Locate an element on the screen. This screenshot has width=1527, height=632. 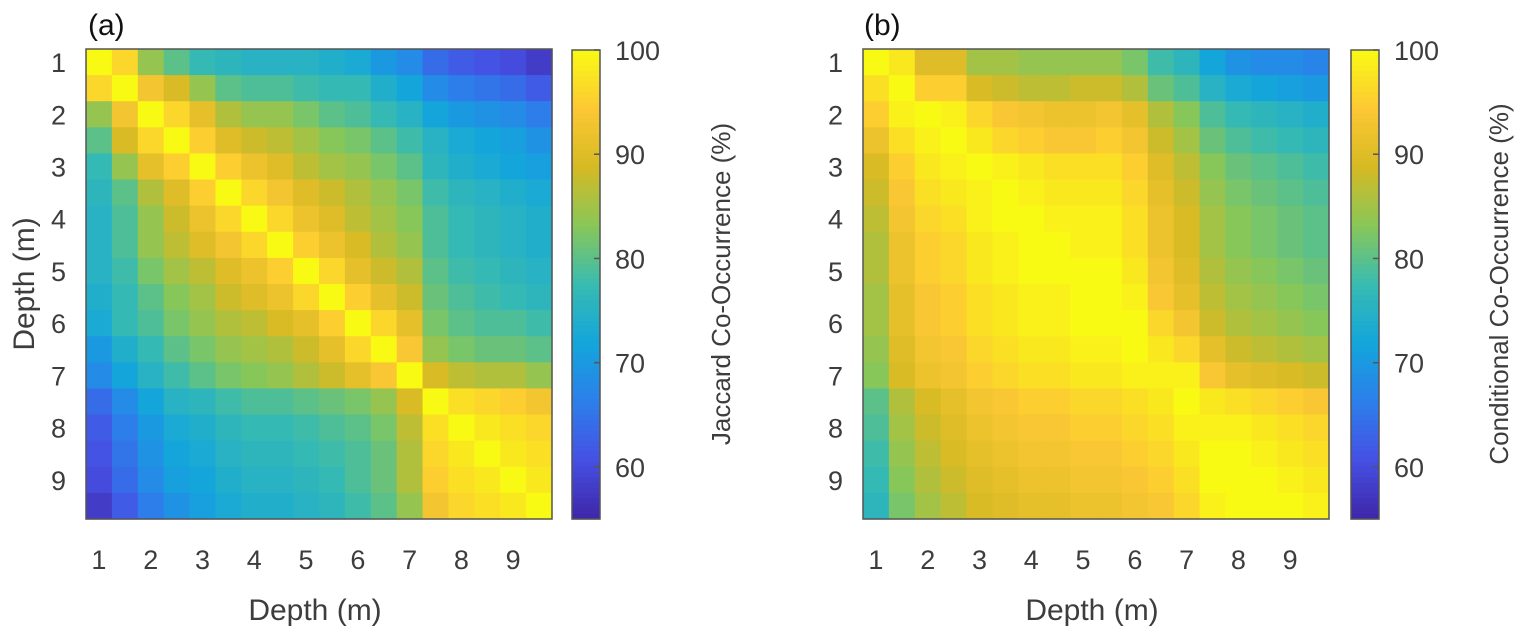
cell-r1-c18 is located at coordinates (1316, 62).